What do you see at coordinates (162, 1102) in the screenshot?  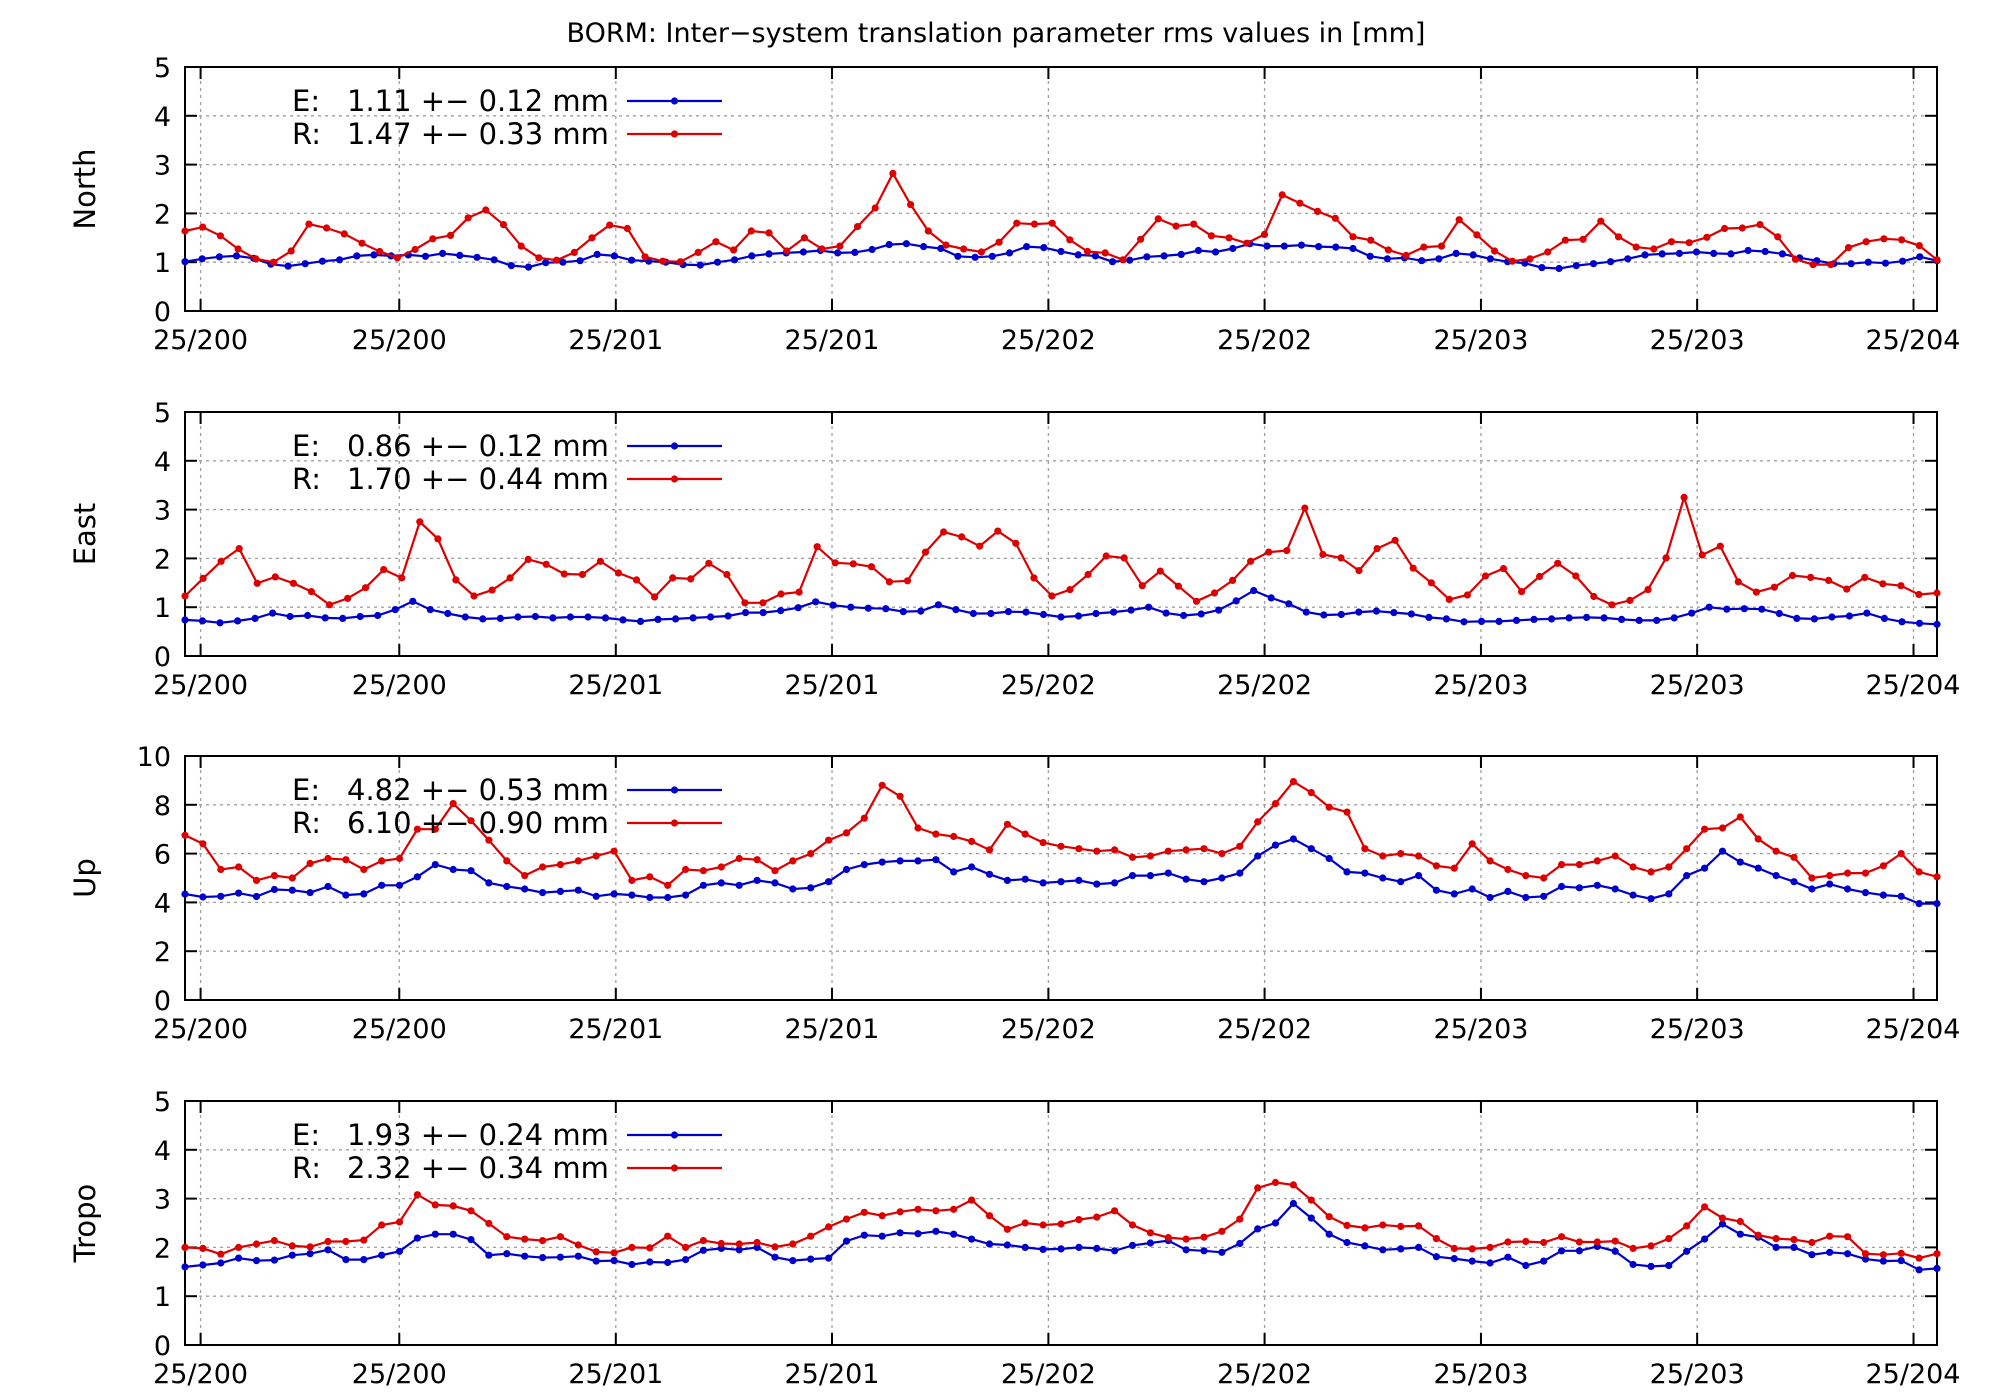 I see `y-tick-label: 5` at bounding box center [162, 1102].